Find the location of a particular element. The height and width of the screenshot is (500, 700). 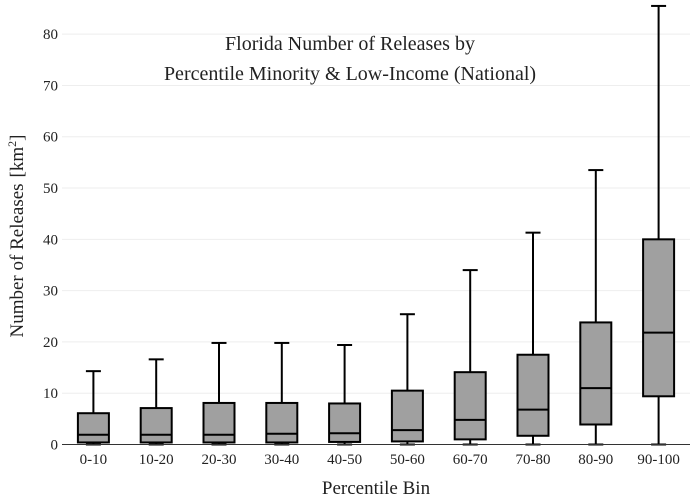

y-tick-label: 80 is located at coordinates (50, 35).